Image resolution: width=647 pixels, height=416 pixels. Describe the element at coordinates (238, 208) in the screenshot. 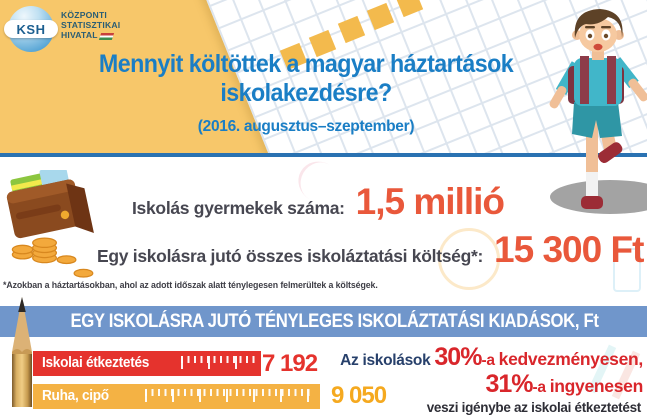

I see `children-count-label: Iskolás gyermekek száma:` at that location.